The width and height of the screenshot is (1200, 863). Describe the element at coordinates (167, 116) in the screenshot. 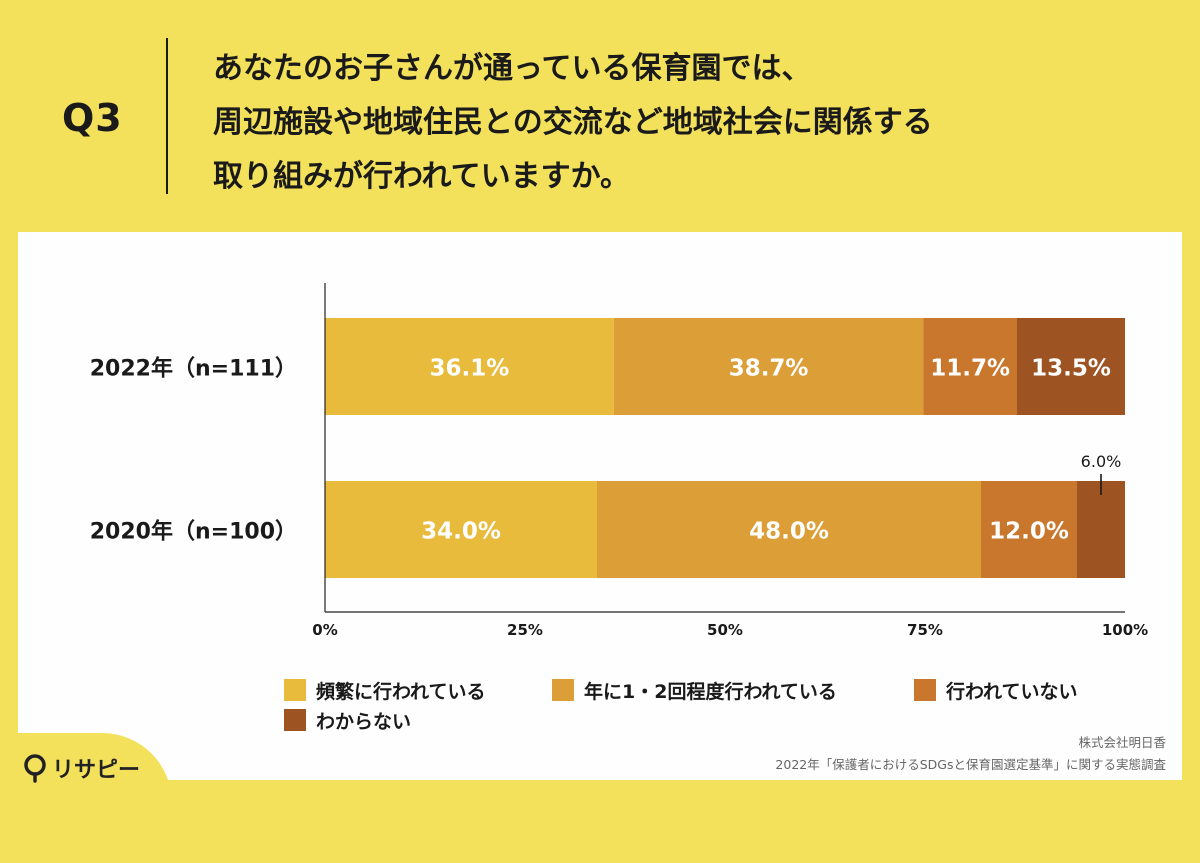

I see `header-divider` at that location.